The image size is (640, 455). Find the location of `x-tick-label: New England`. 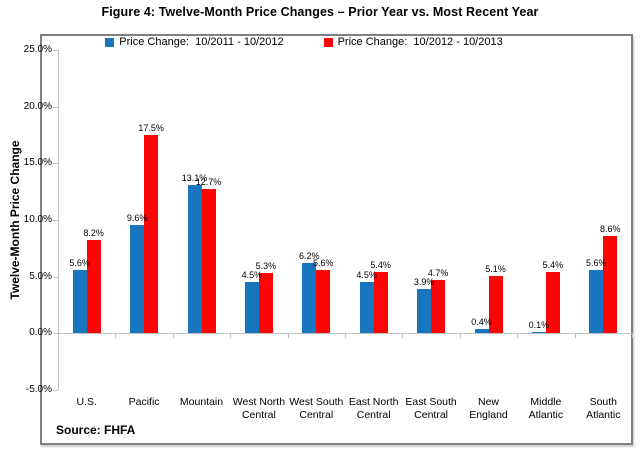

x-tick-label: New England is located at coordinates (488, 408).